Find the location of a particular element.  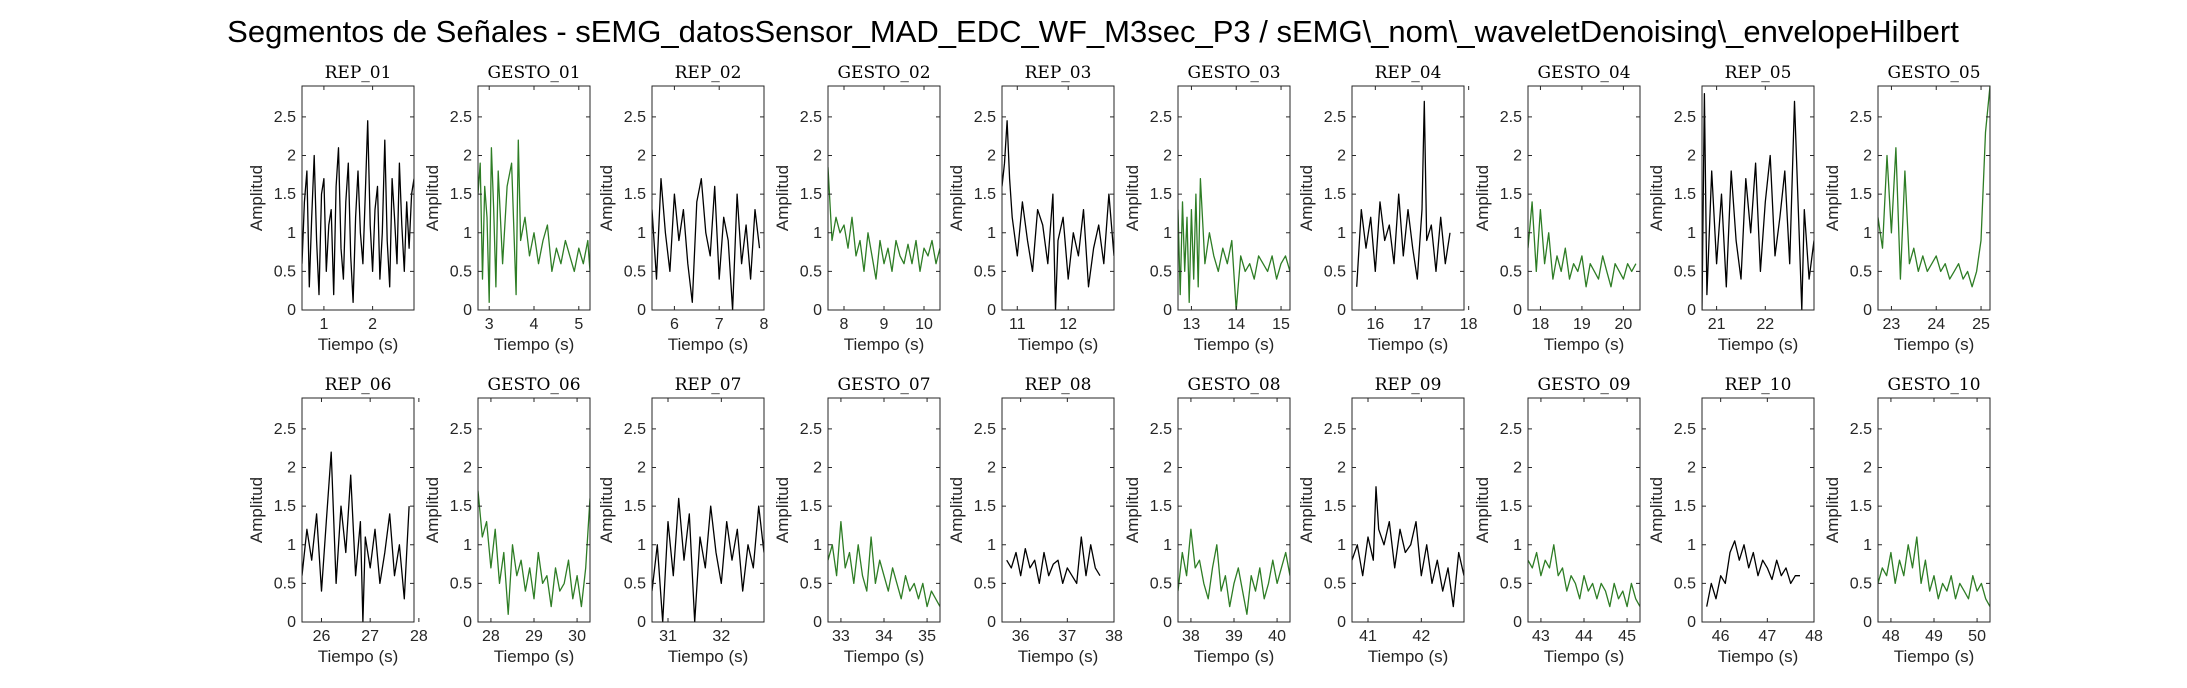

x-tick-label: 46 is located at coordinates (1721, 636).